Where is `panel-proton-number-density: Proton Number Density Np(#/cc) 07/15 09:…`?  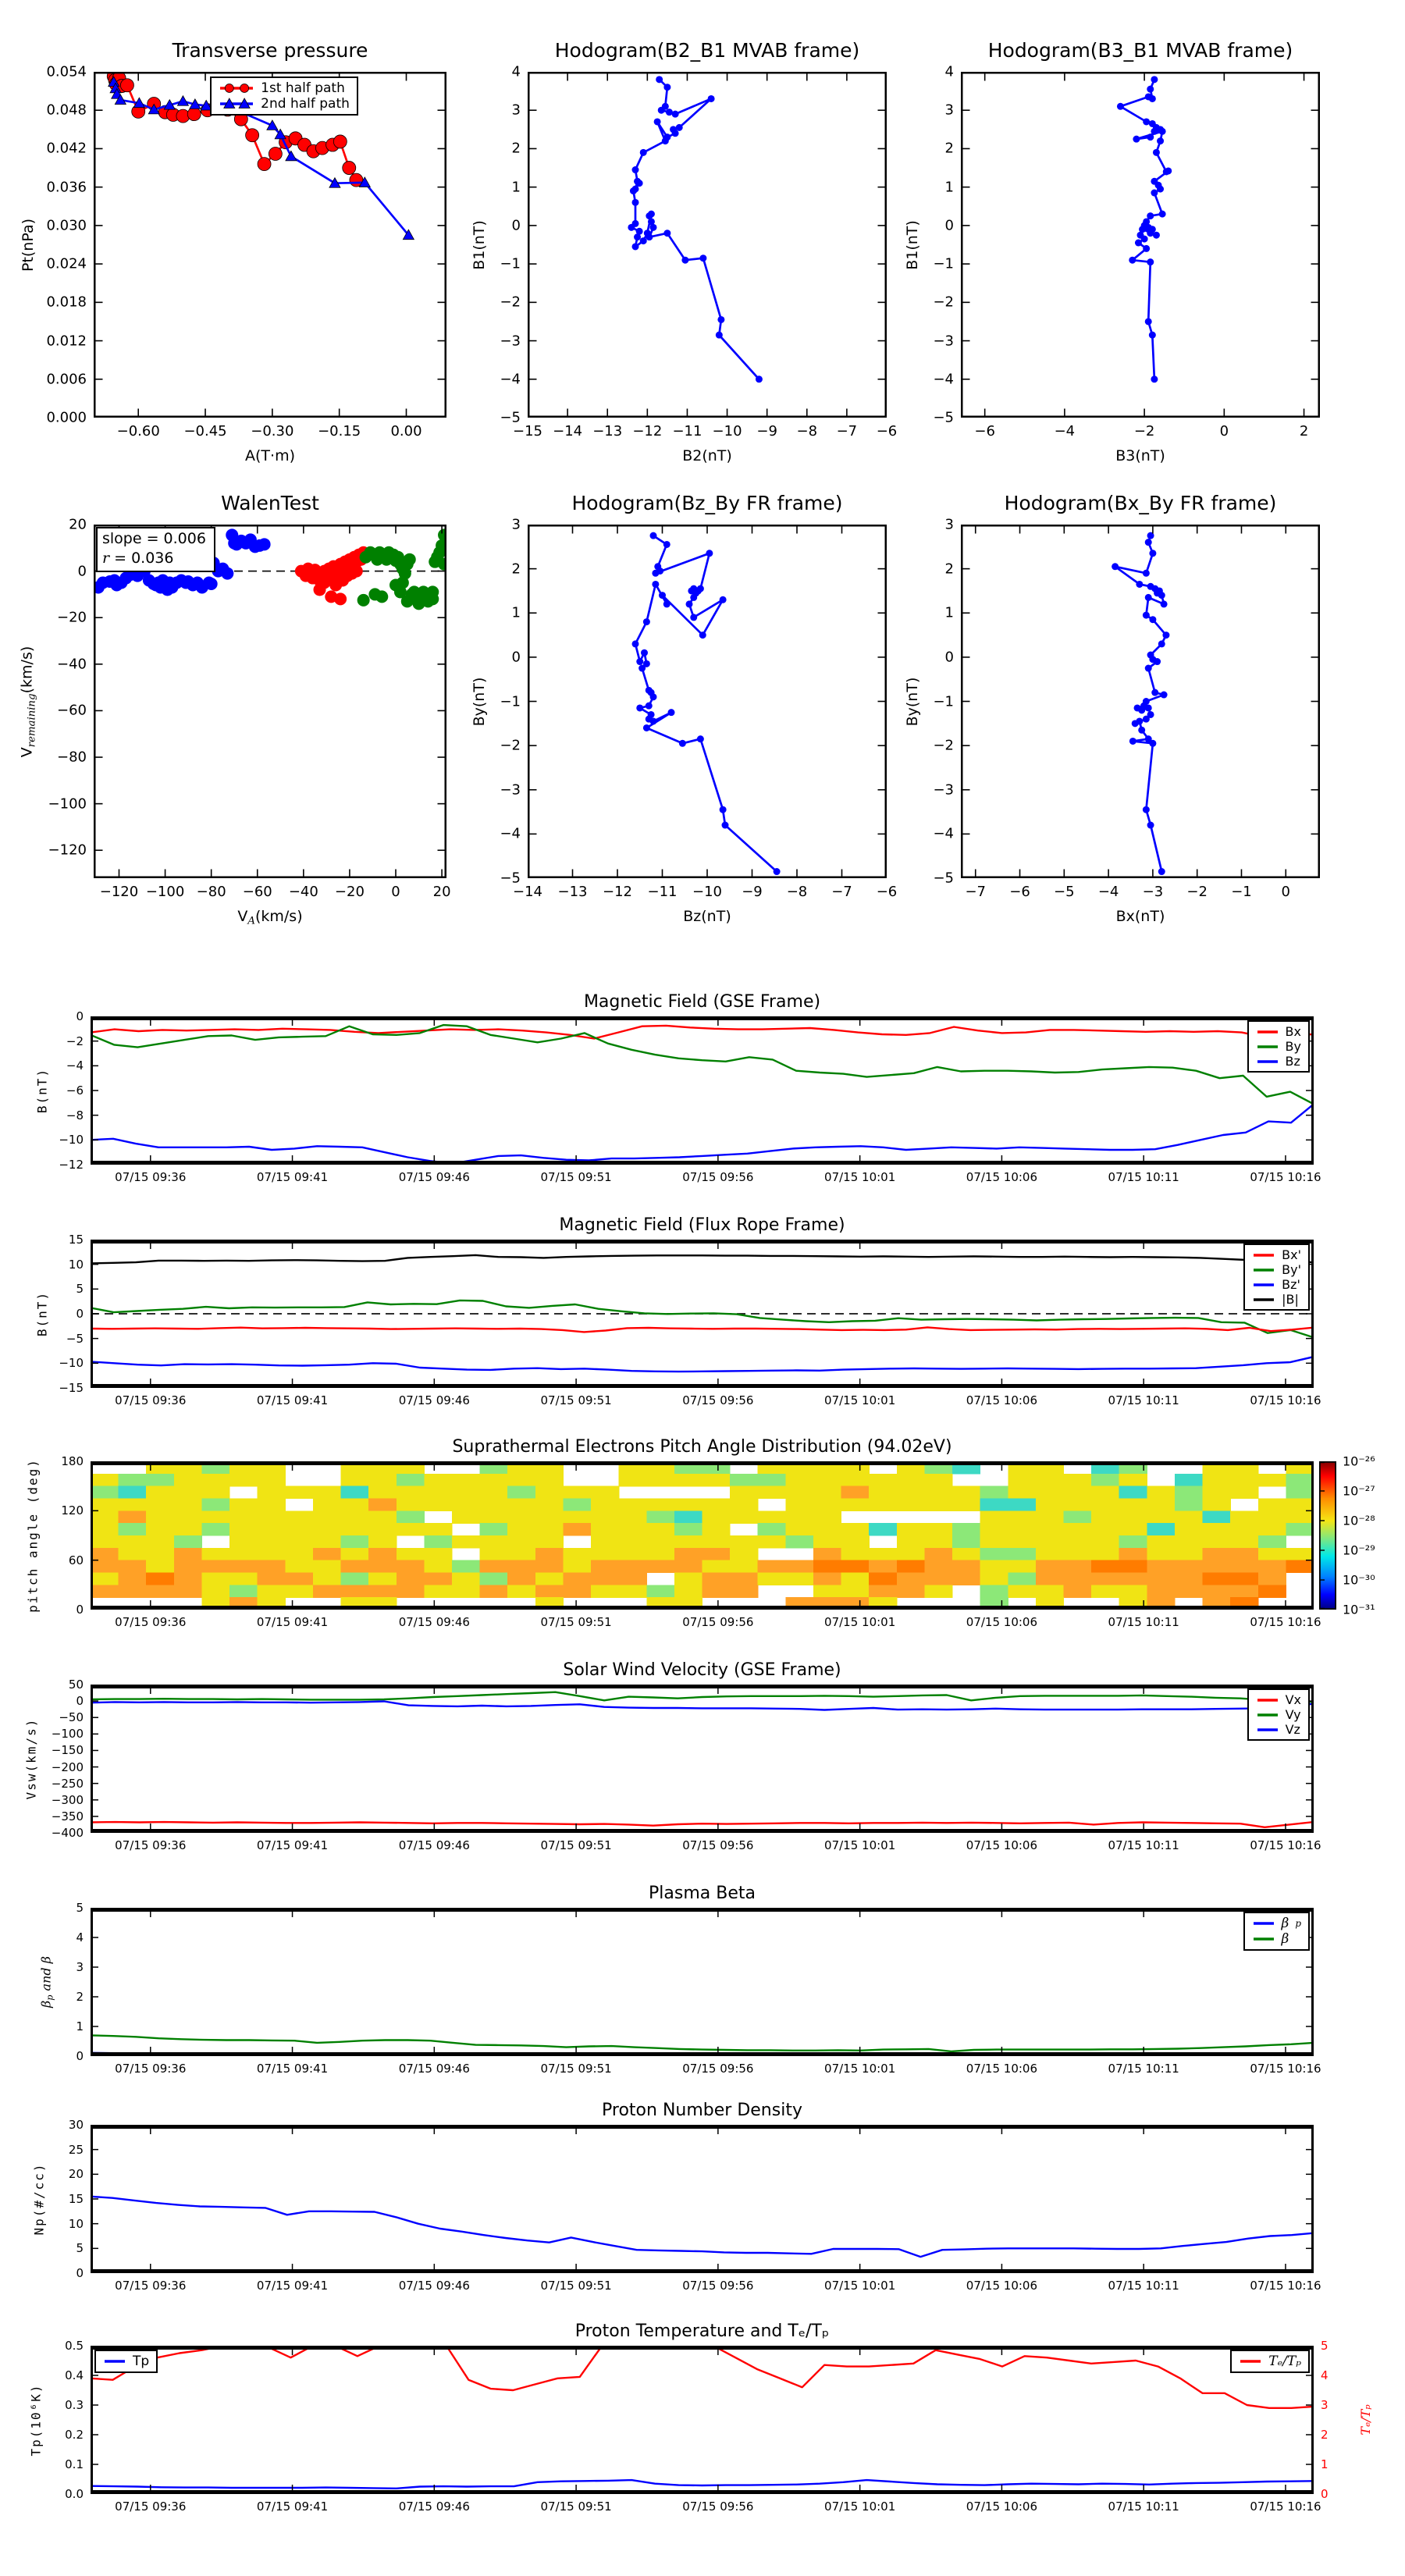 panel-proton-number-density: Proton Number Density Np(#/cc) 07/15 09:… is located at coordinates (676, 2197).